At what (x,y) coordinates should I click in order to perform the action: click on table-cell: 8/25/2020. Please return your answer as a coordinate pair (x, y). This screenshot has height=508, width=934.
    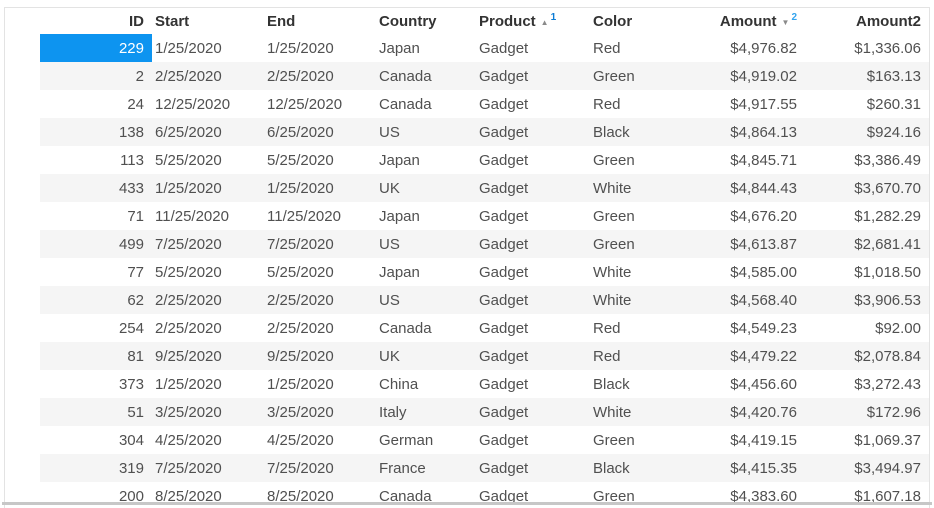
    Looking at the image, I should click on (300, 496).